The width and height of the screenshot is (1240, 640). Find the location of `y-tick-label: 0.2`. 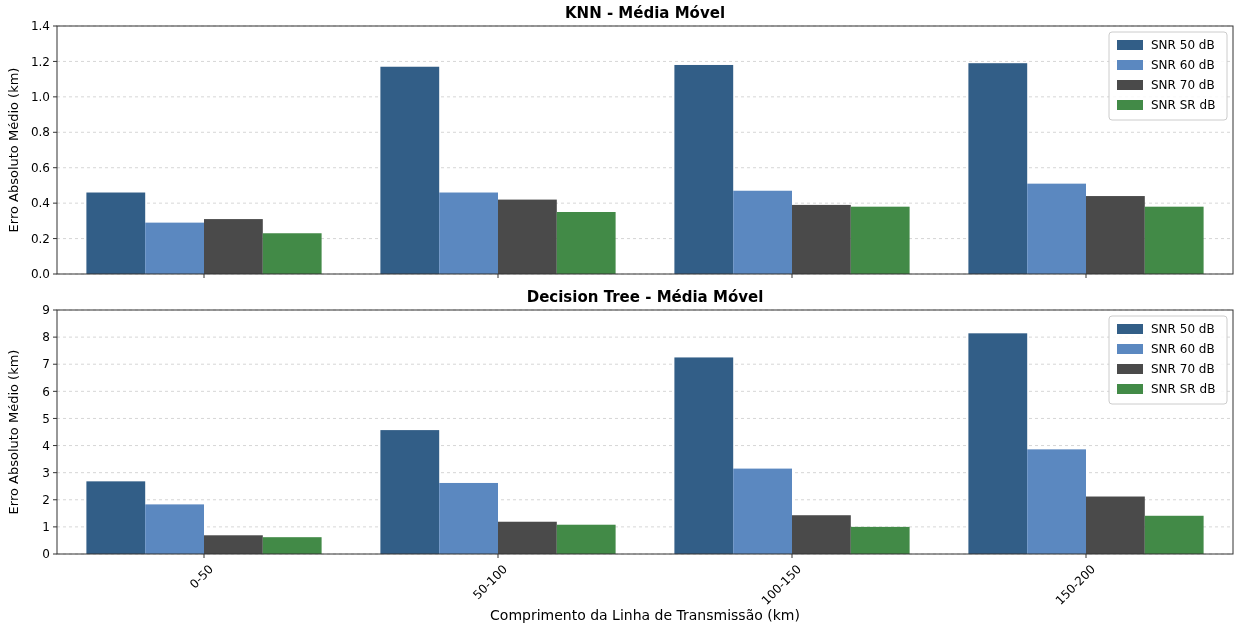

y-tick-label: 0.2 is located at coordinates (40, 238).